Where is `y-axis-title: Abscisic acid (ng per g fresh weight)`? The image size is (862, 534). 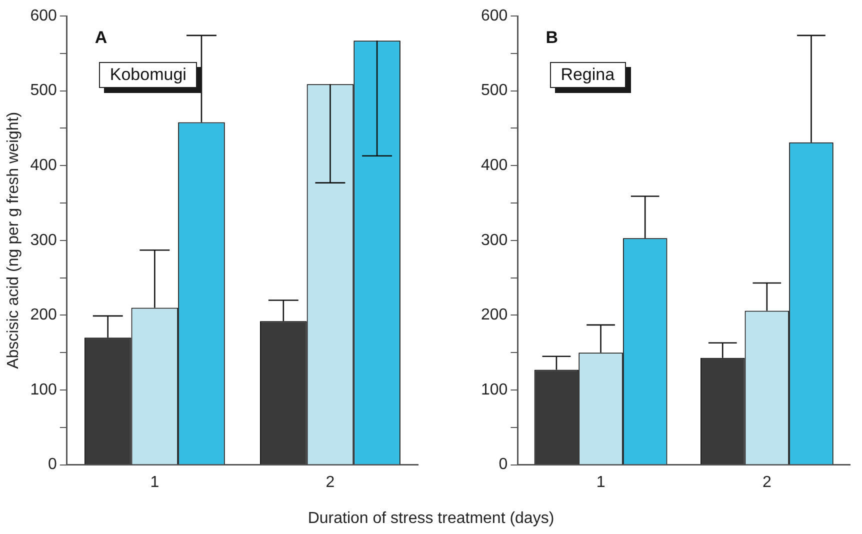 y-axis-title: Abscisic acid (ng per g fresh weight) is located at coordinates (13, 240).